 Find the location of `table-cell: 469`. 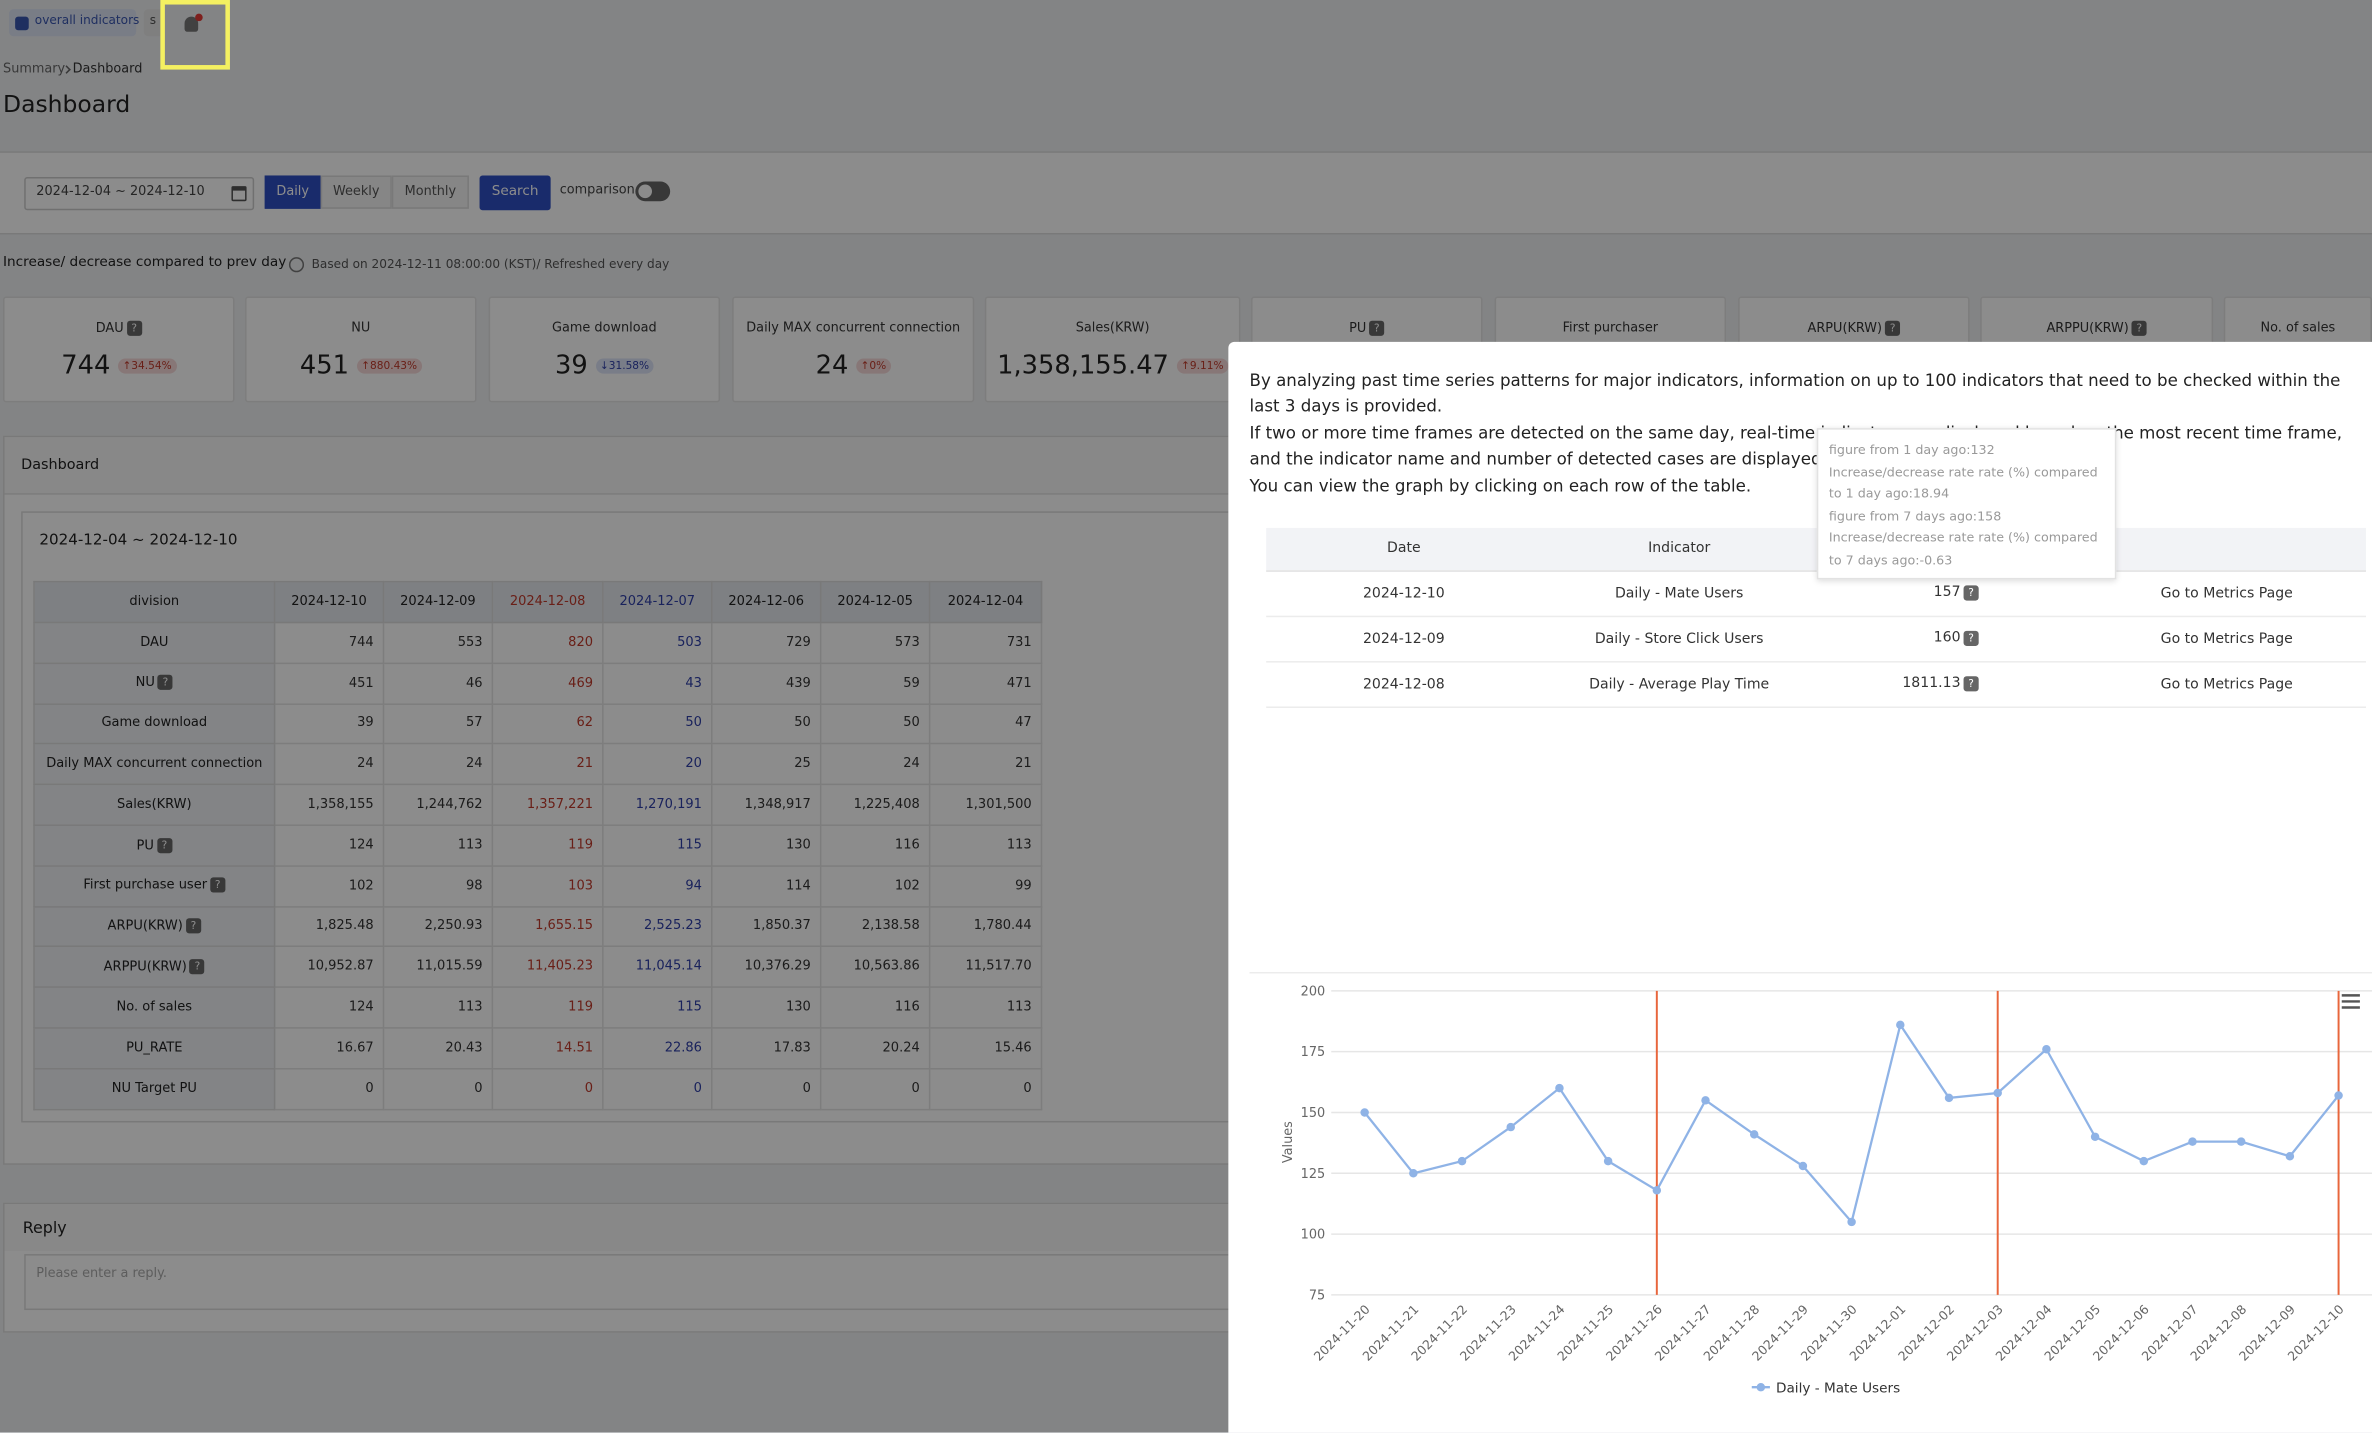

table-cell: 469 is located at coordinates (547, 683).